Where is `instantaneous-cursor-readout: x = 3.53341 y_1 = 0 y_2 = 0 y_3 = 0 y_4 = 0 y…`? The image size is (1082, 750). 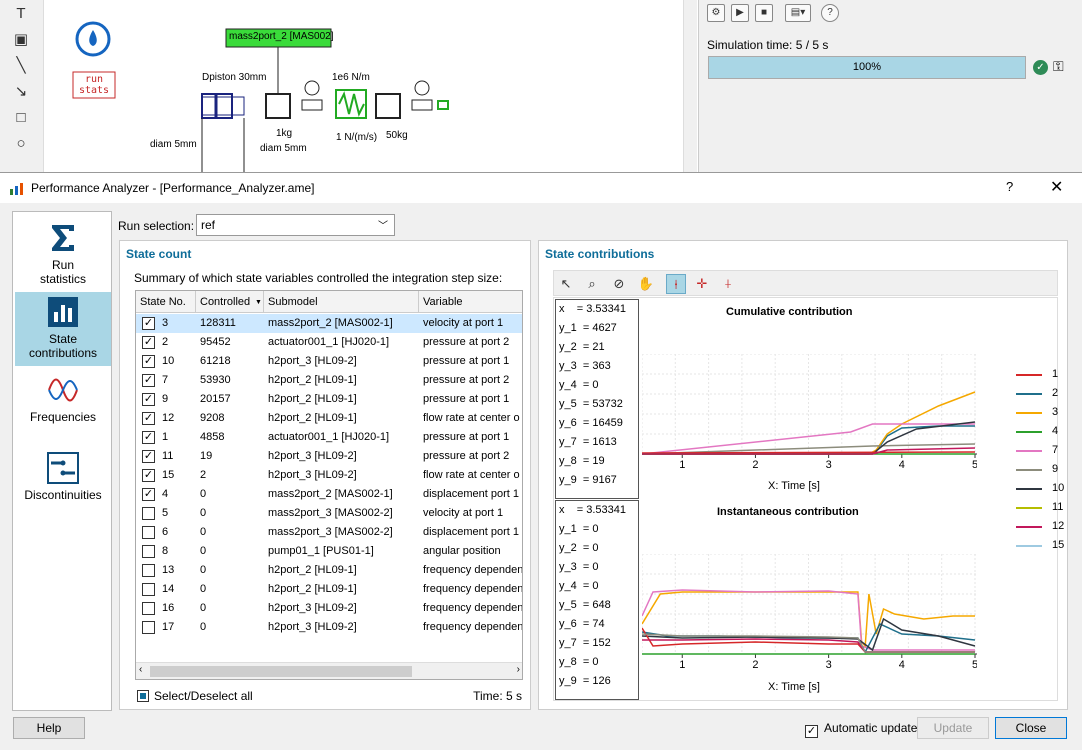 instantaneous-cursor-readout: x = 3.53341 y_1 = 0 y_2 = 0 y_3 = 0 y_4 = 0 y… is located at coordinates (597, 600).